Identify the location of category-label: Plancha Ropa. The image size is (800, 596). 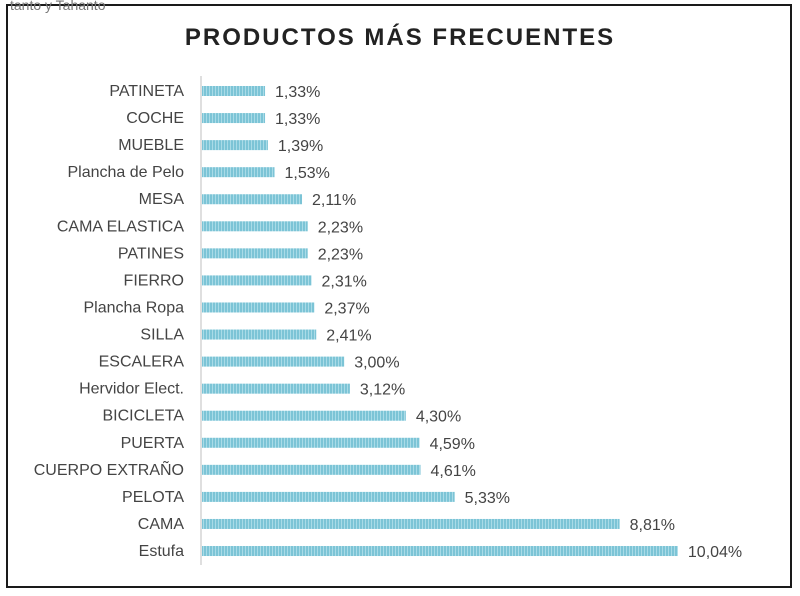
(133, 307).